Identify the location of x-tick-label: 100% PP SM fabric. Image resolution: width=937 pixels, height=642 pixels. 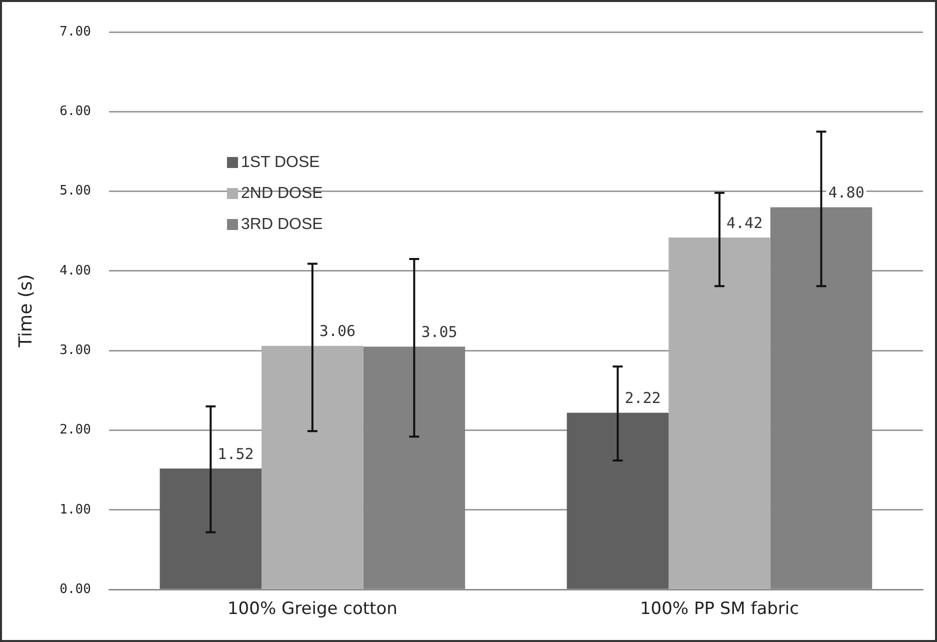
(719, 609).